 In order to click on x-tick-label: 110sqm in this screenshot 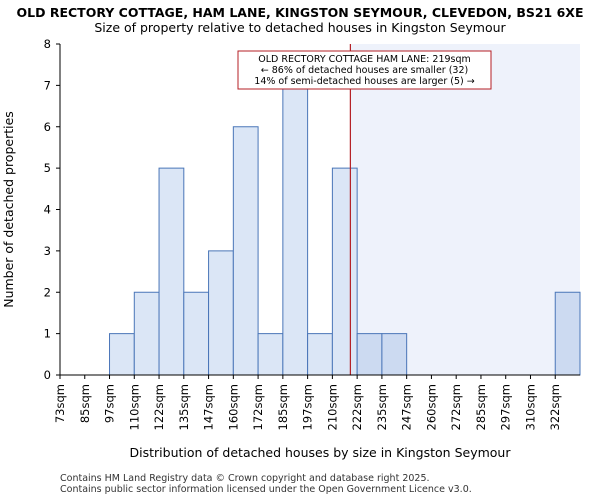, I will do `click(134, 407)`.